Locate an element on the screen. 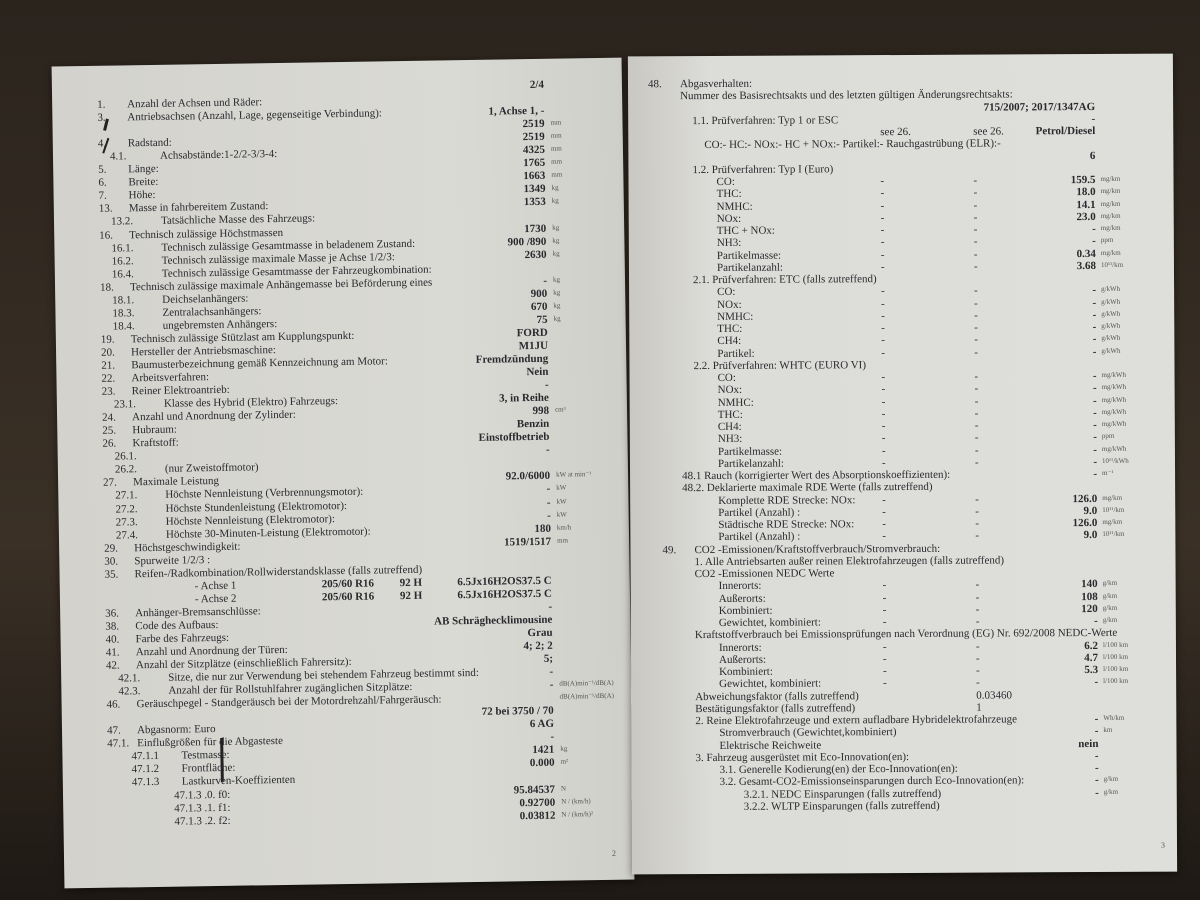 The width and height of the screenshot is (1200, 900). item-label: Abgasverhalten: is located at coordinates (716, 84).